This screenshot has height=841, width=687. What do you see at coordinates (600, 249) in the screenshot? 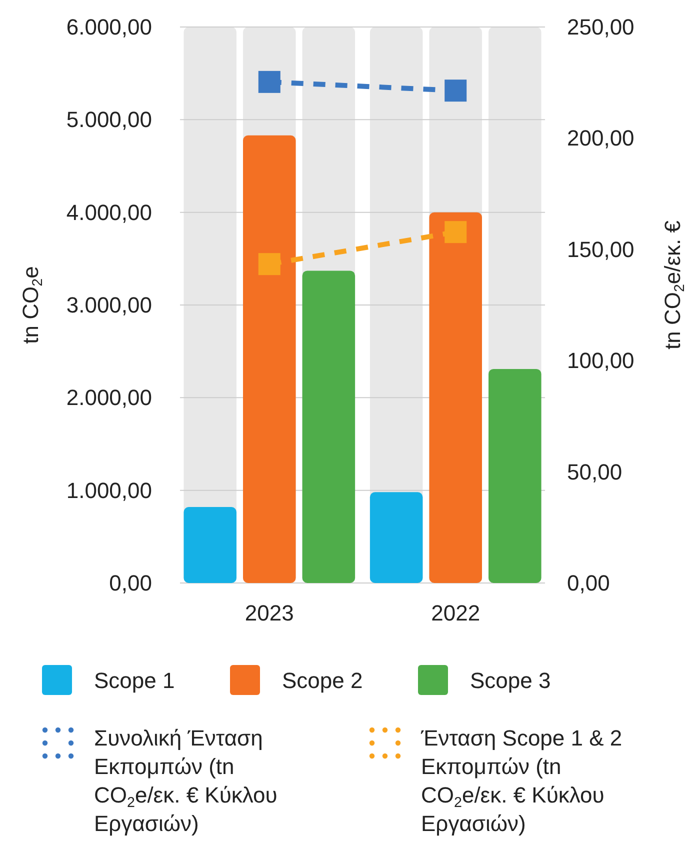
I see `y2-tick-label: 150,00` at bounding box center [600, 249].